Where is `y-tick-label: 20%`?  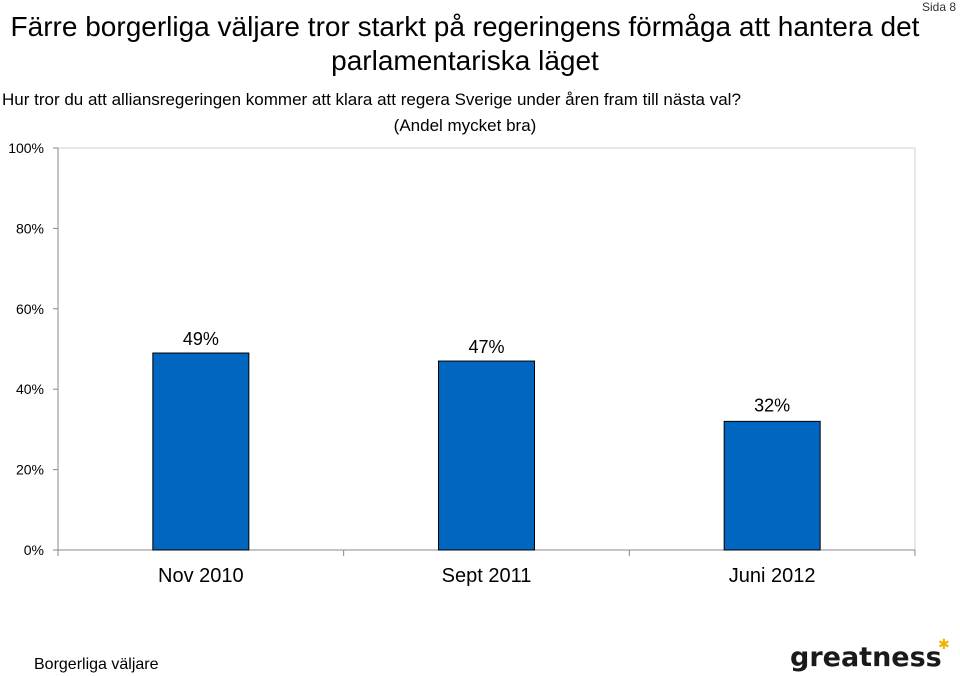
y-tick-label: 20% is located at coordinates (30, 470).